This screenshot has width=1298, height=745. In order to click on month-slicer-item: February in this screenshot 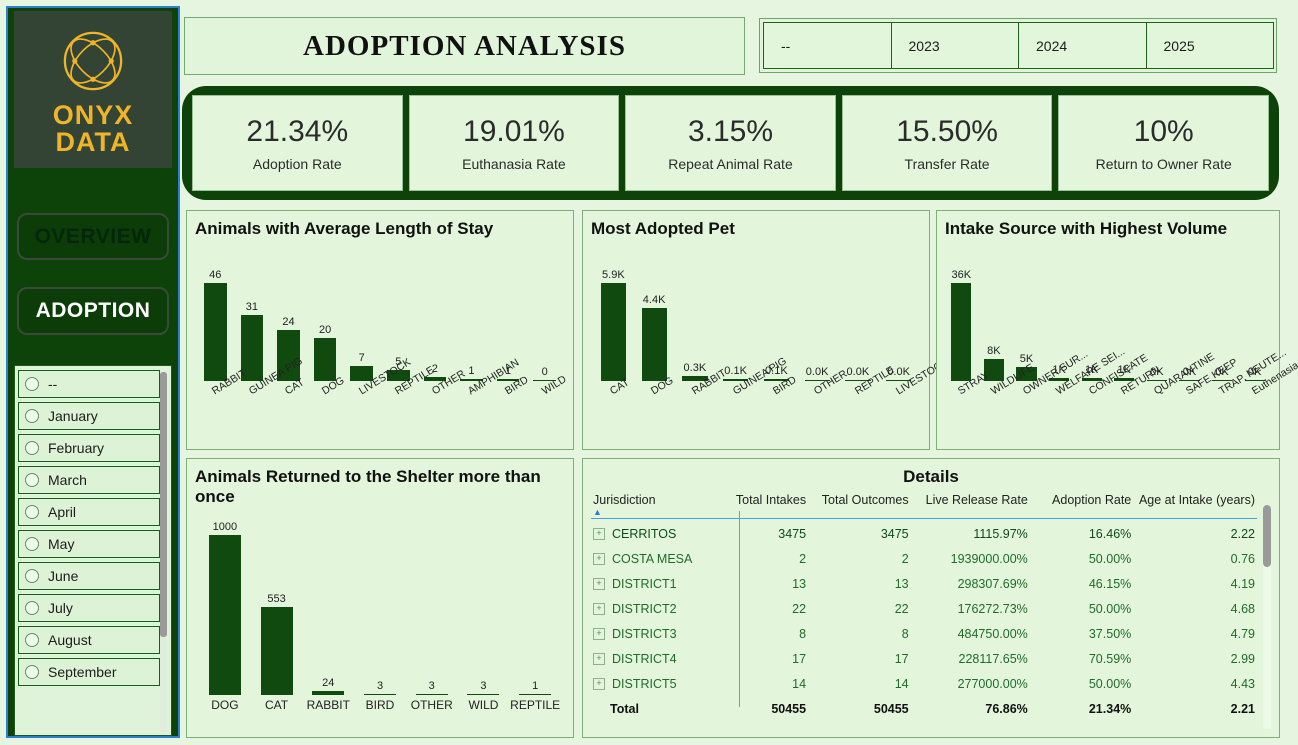, I will do `click(89, 447)`.